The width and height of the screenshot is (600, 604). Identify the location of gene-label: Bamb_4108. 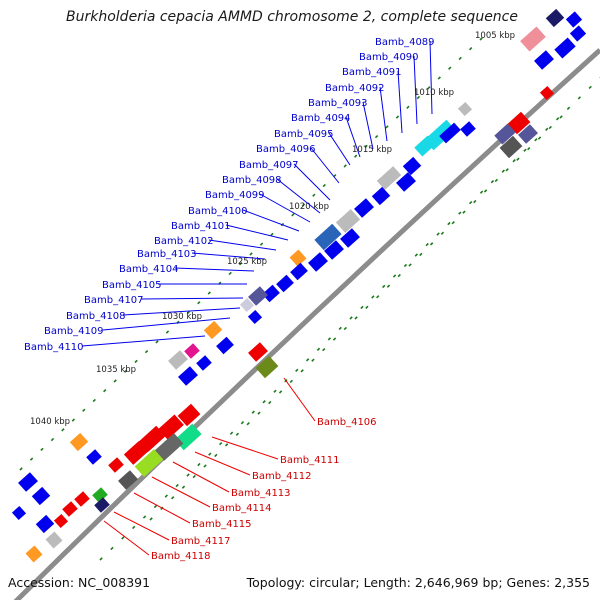
(96, 316).